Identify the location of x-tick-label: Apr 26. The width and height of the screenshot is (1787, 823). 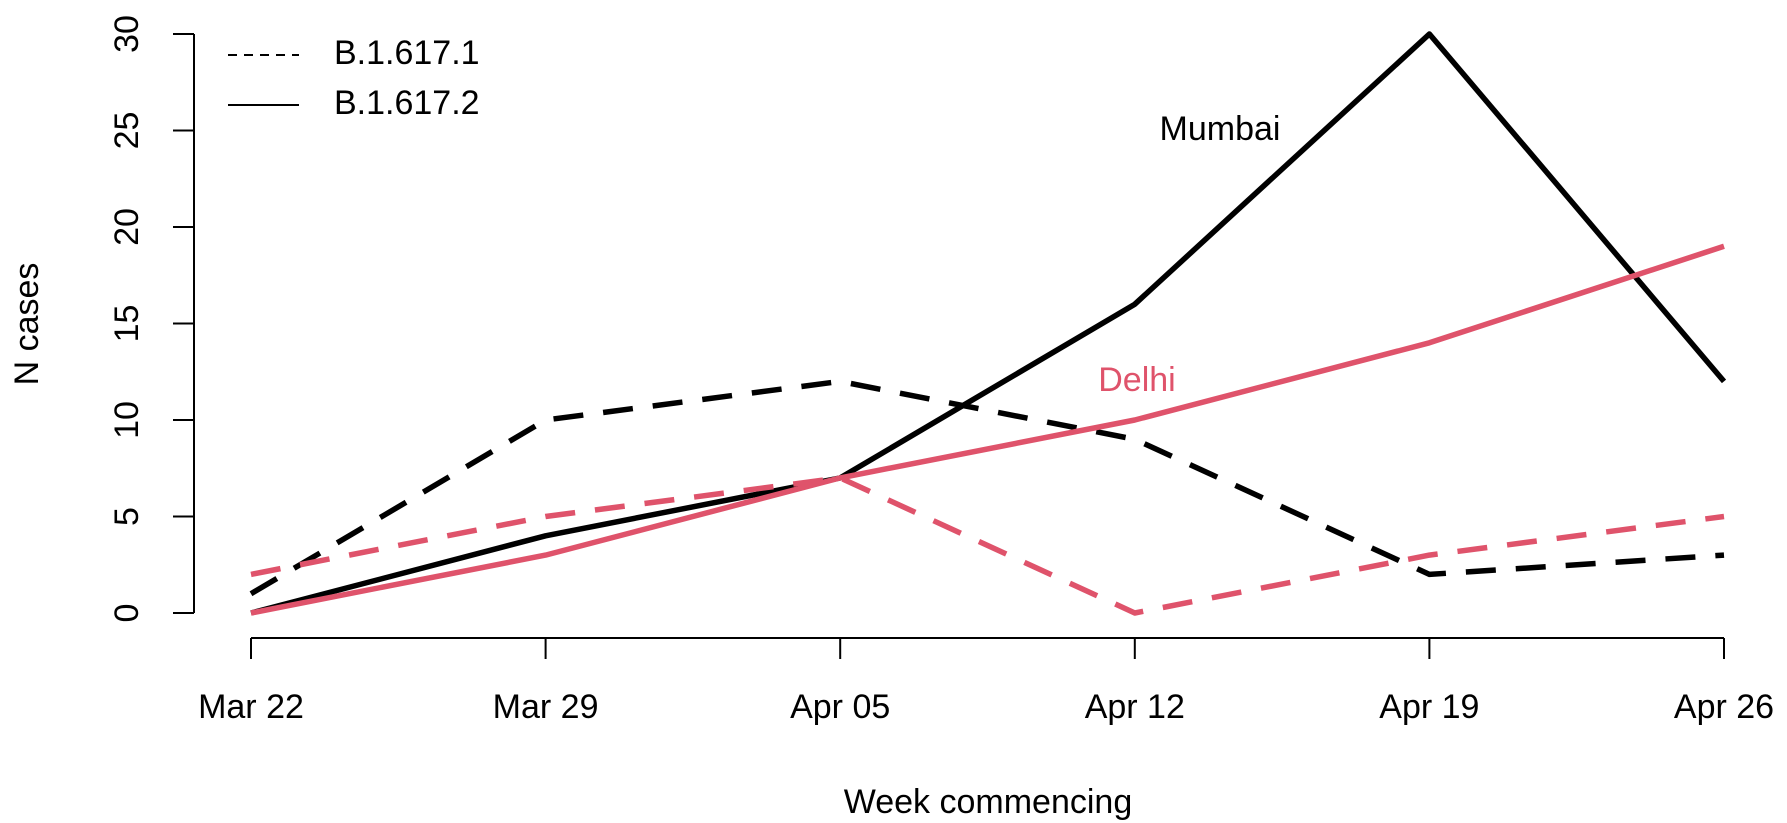
(1724, 707).